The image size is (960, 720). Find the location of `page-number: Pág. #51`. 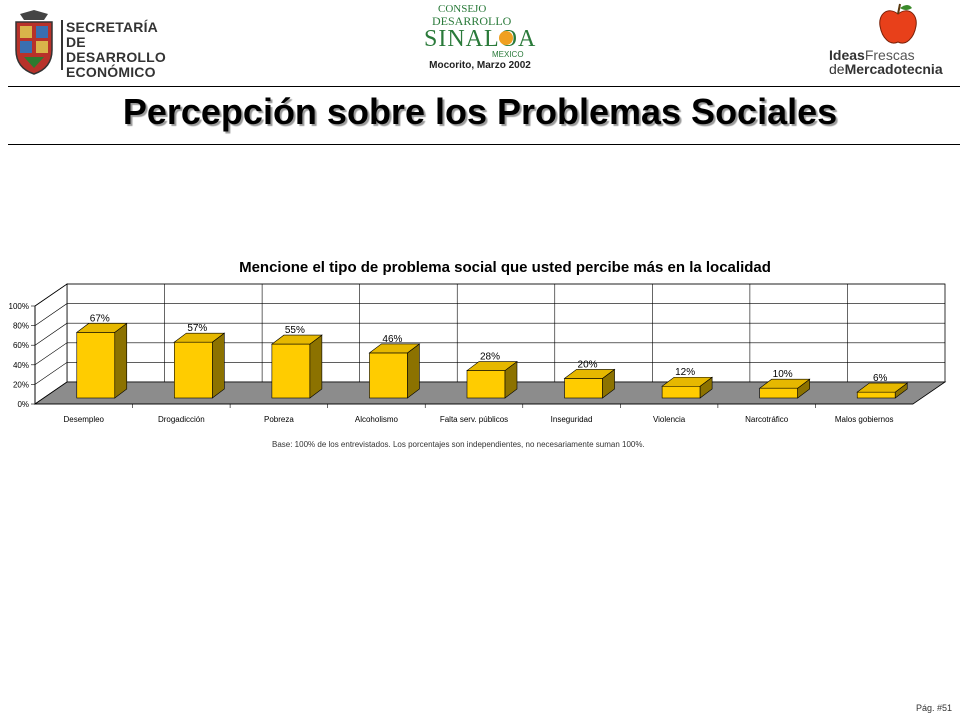

page-number: Pág. #51 is located at coordinates (933, 708).